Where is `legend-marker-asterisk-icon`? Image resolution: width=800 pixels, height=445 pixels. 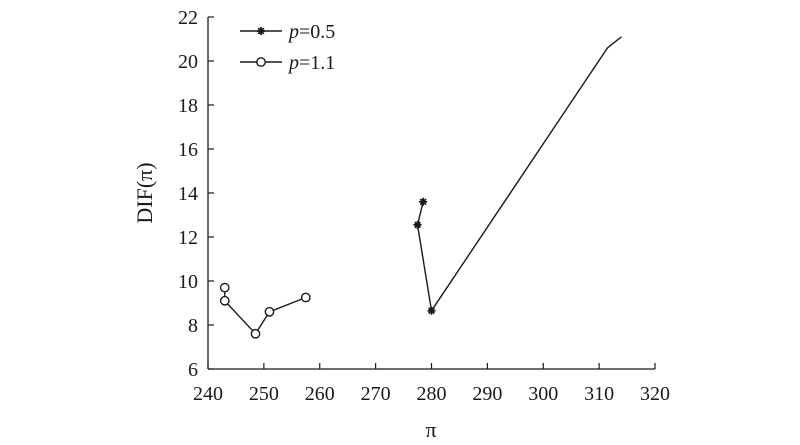
legend-marker-asterisk-icon is located at coordinates (261, 31).